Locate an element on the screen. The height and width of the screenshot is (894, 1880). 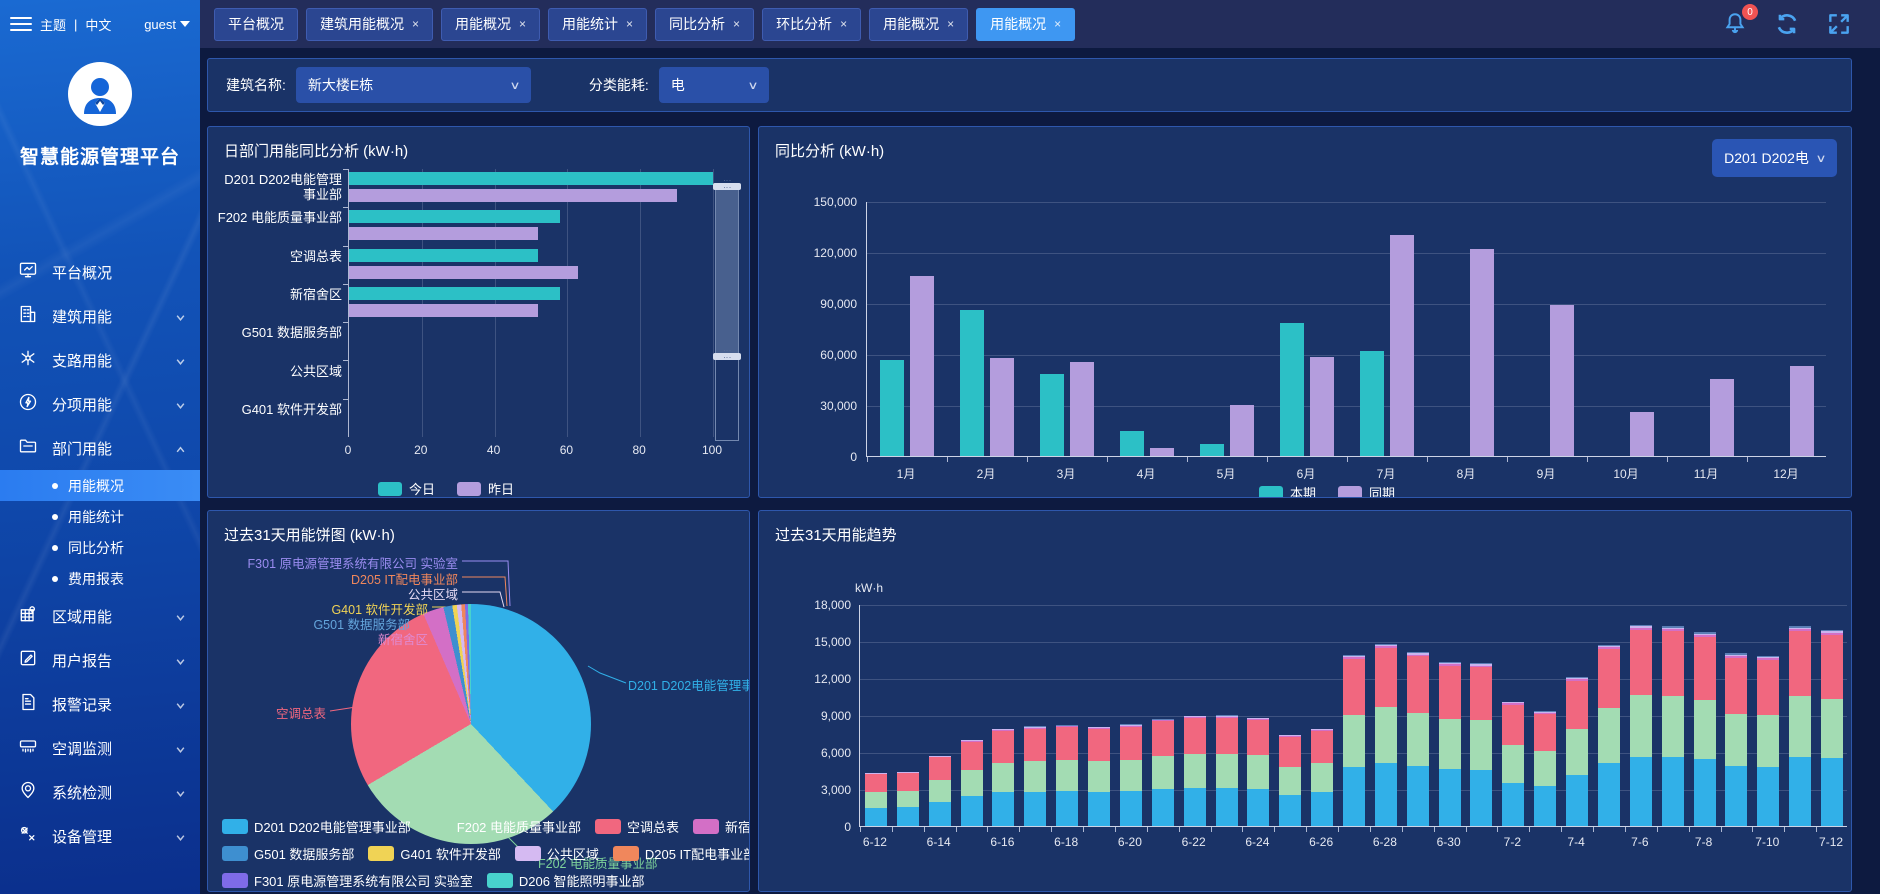
sidebar-subitem-费用报表: 费用报表 is located at coordinates (100, 578).